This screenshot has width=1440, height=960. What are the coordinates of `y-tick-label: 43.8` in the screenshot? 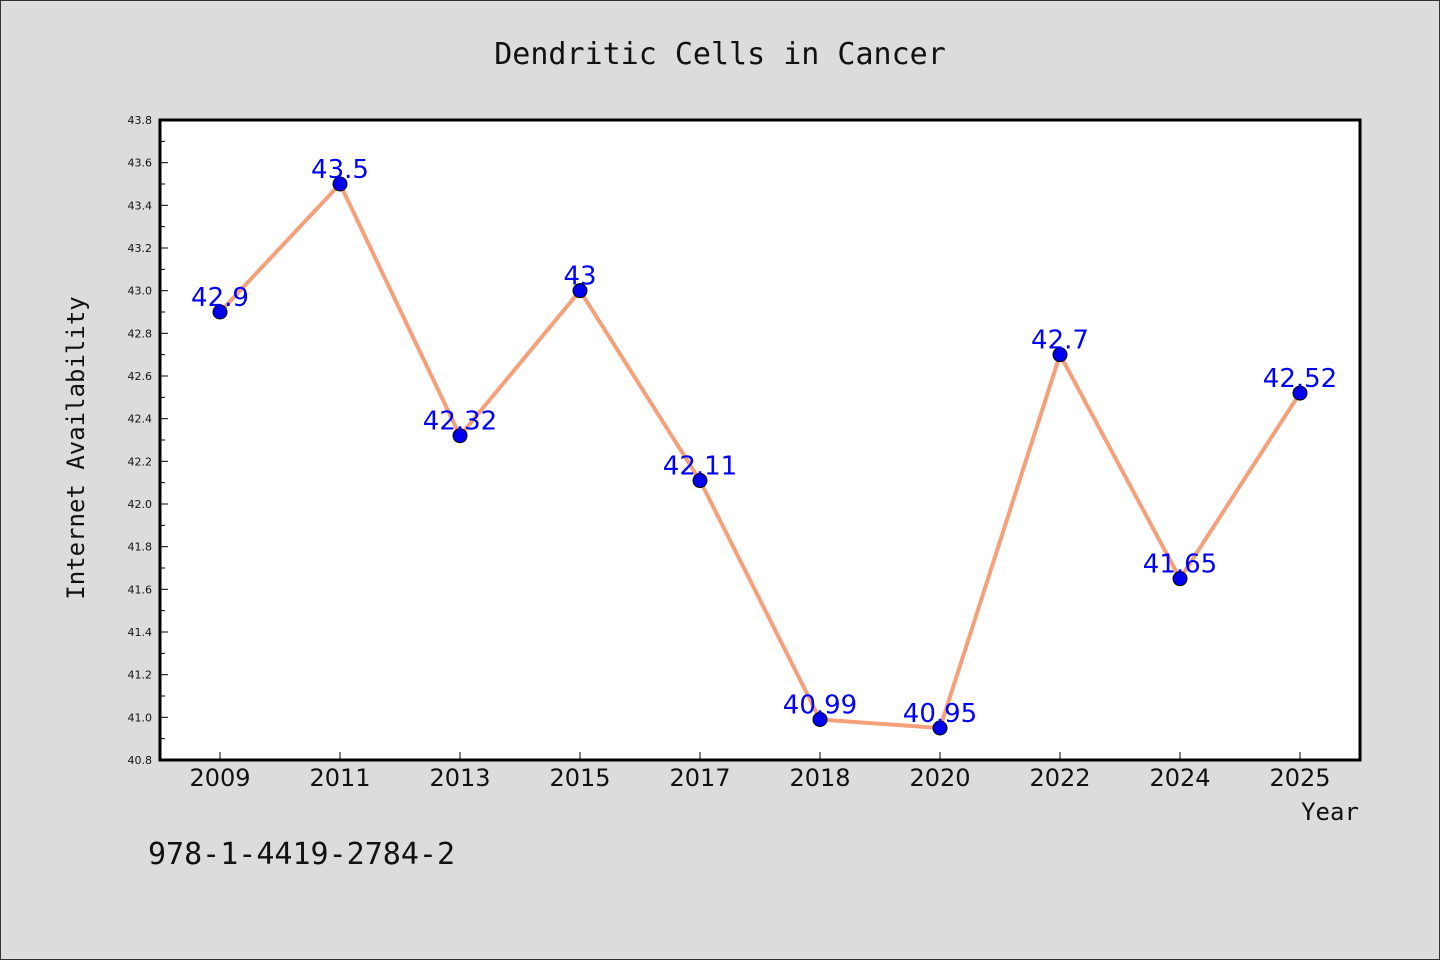 It's located at (140, 120).